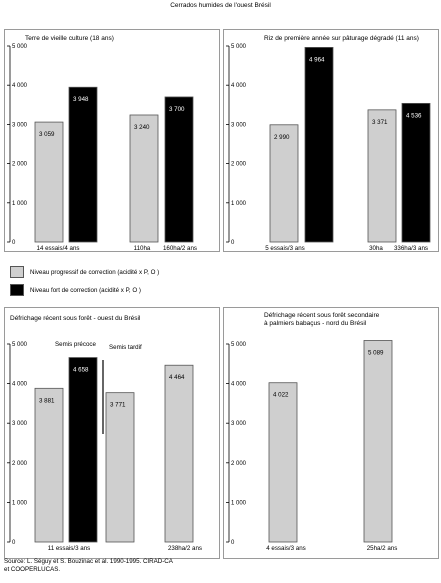  What do you see at coordinates (17, 272) in the screenshot?
I see `legend-swatch-light` at bounding box center [17, 272].